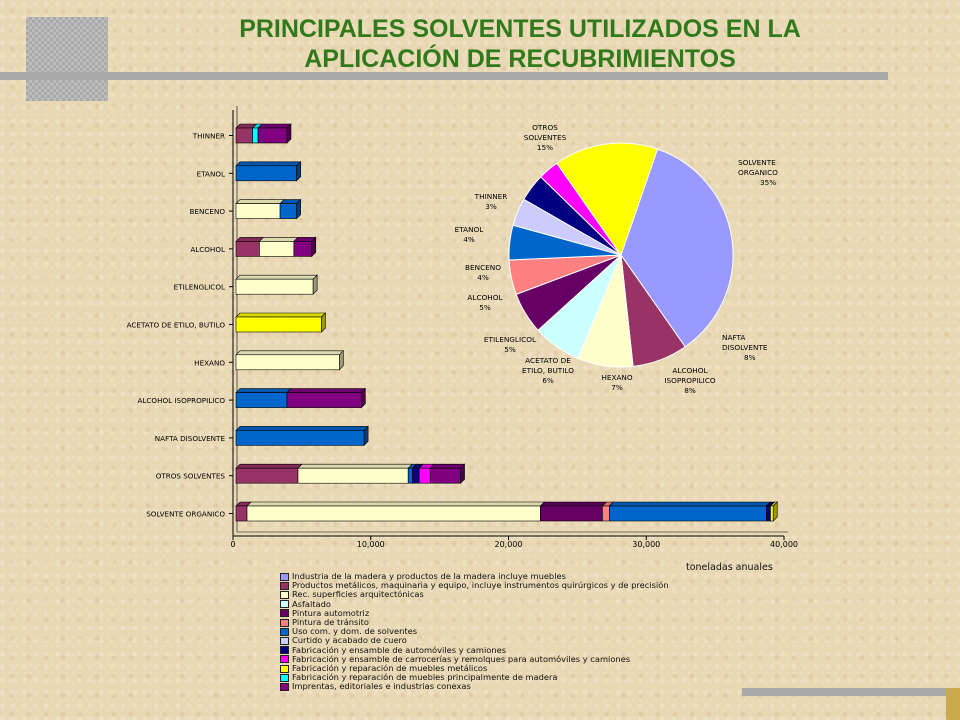  I want to click on pie-label-line: DISOLVENTE, so click(745, 347).